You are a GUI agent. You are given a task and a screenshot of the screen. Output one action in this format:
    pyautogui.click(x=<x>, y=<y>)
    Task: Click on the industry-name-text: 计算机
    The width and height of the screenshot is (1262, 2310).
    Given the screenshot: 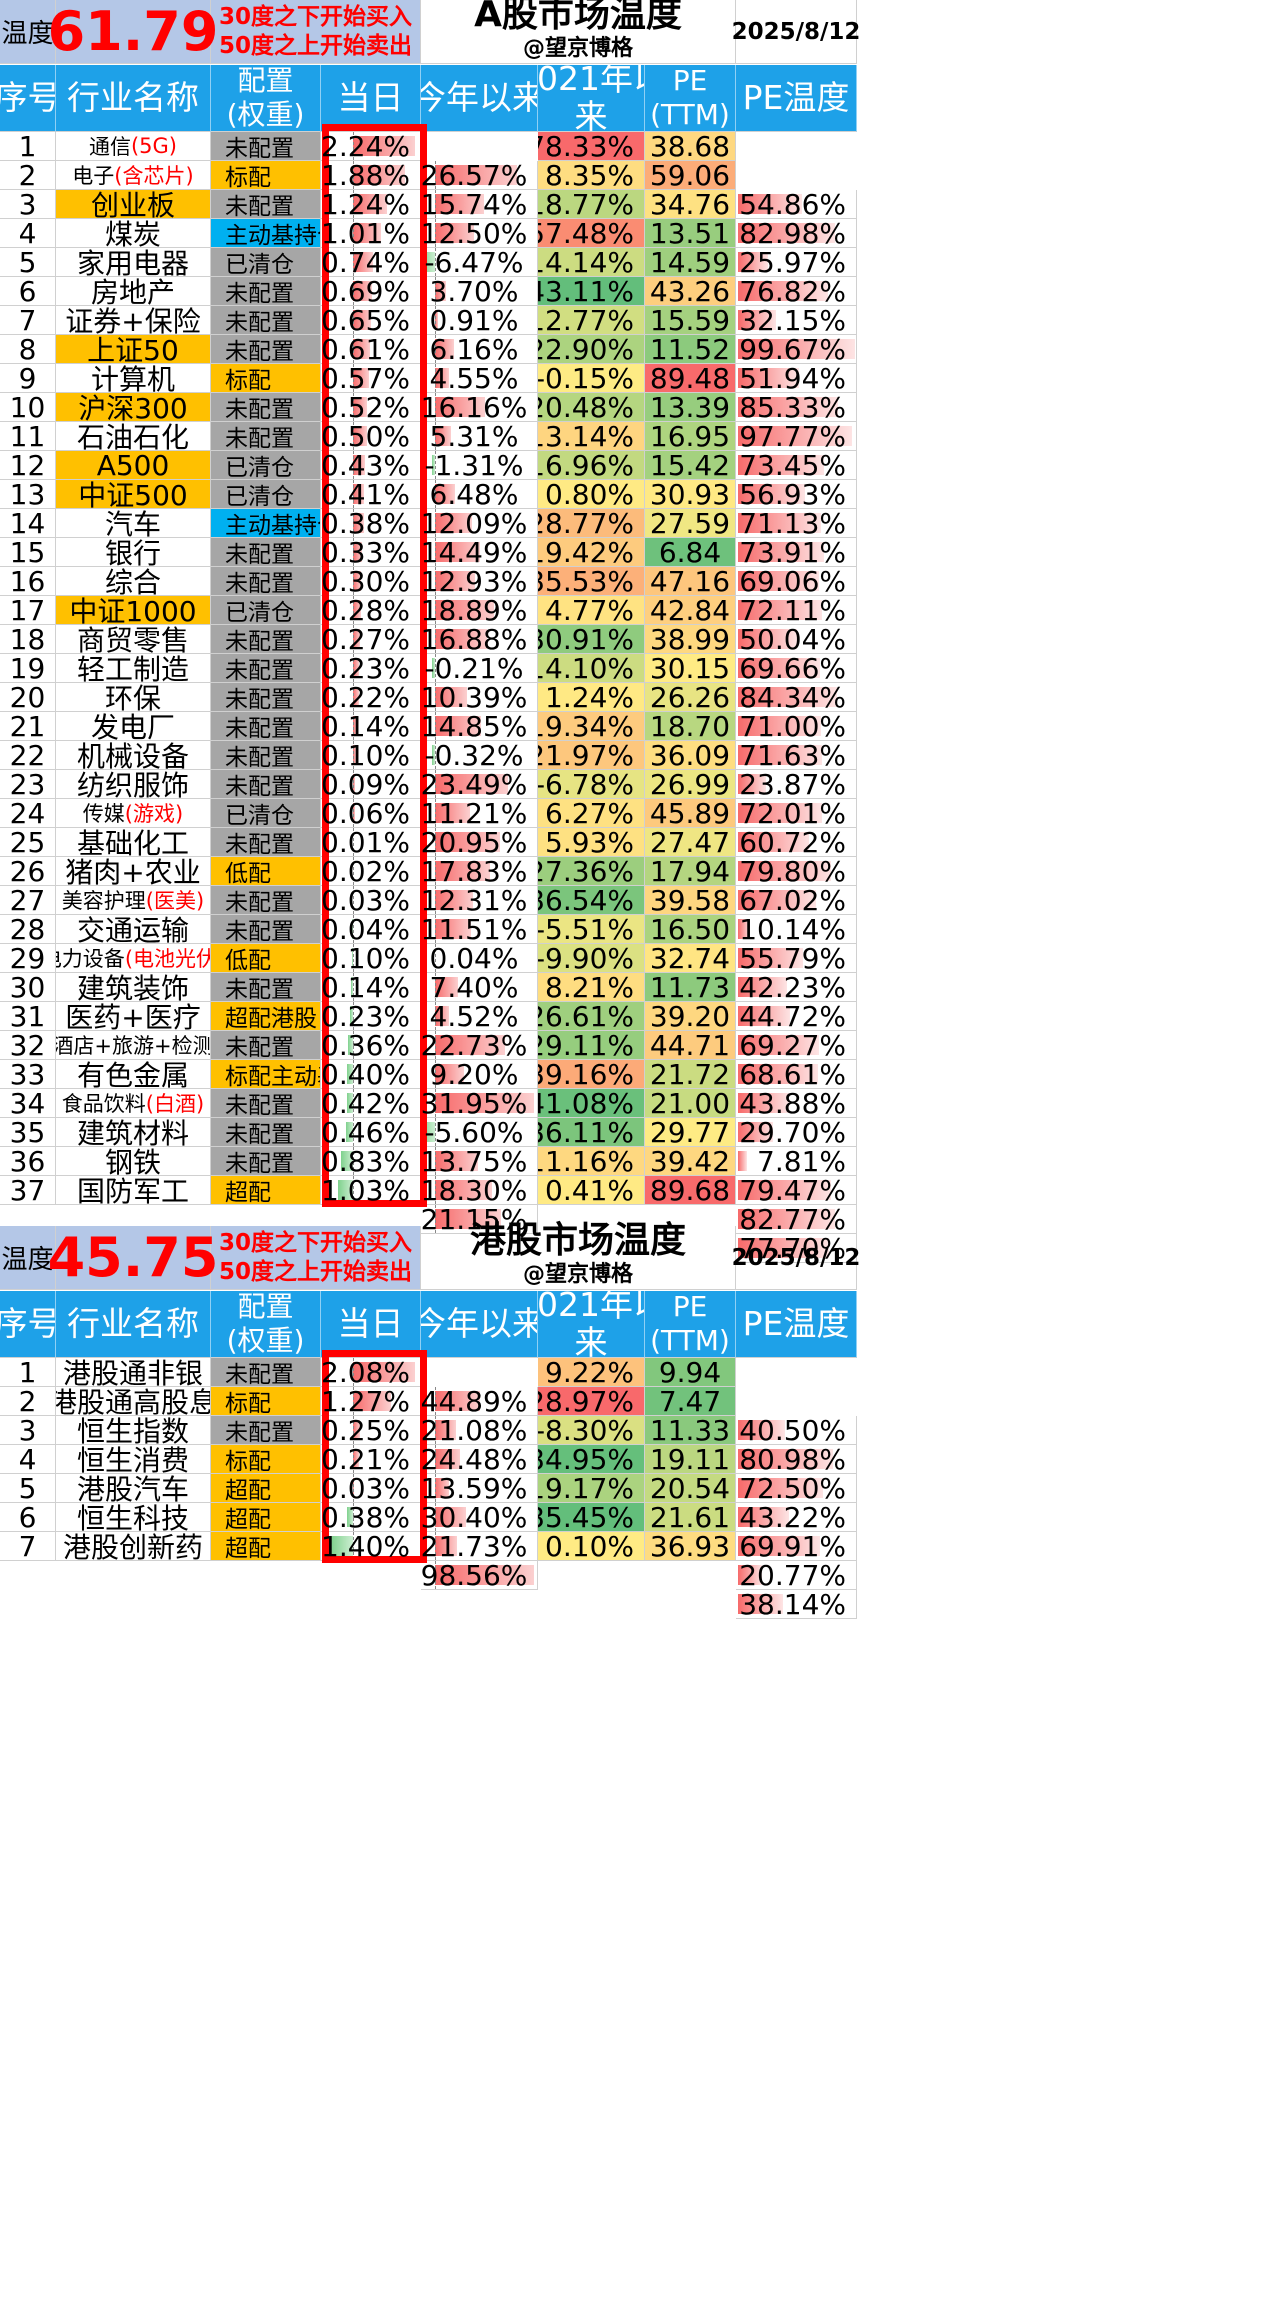 What is the action you would take?
    pyautogui.click(x=132, y=378)
    